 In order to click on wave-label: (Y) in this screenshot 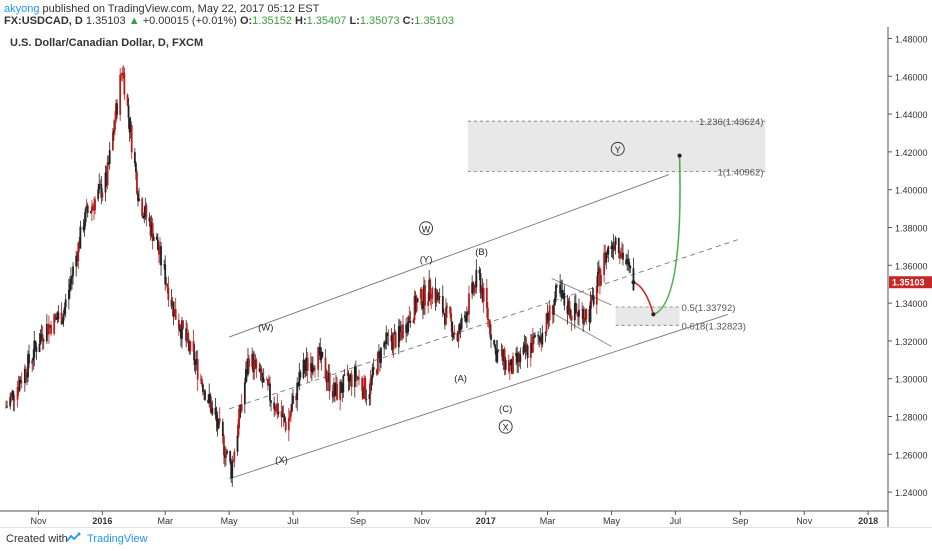, I will do `click(426, 259)`.